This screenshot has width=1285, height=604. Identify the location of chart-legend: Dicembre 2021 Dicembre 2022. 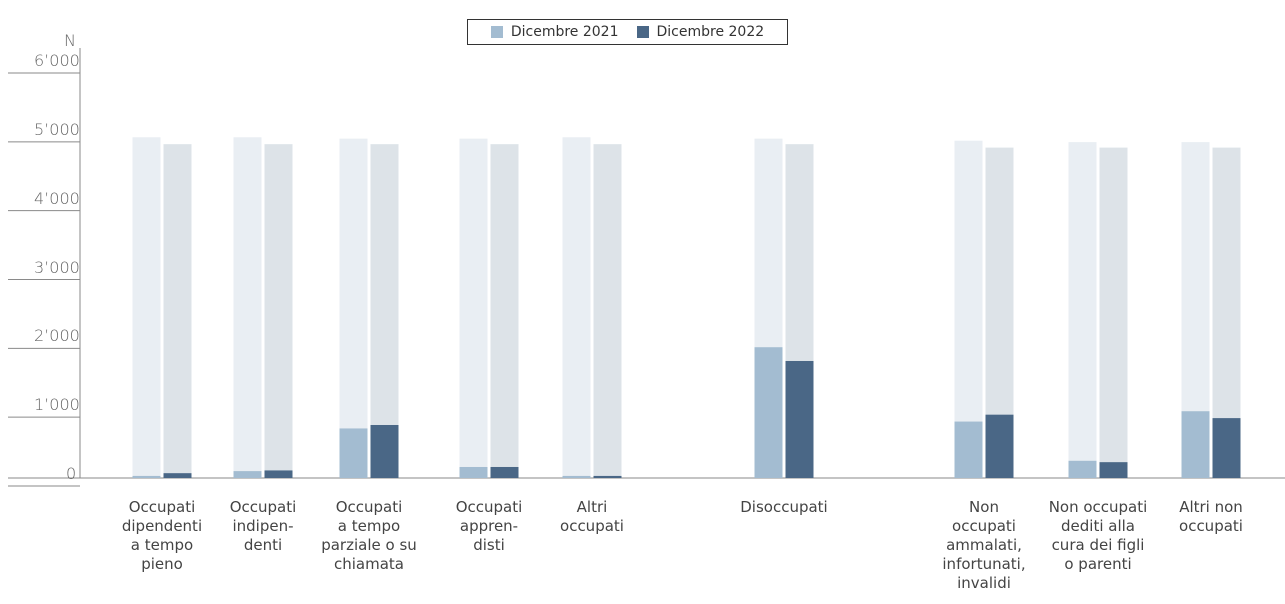
(627, 32).